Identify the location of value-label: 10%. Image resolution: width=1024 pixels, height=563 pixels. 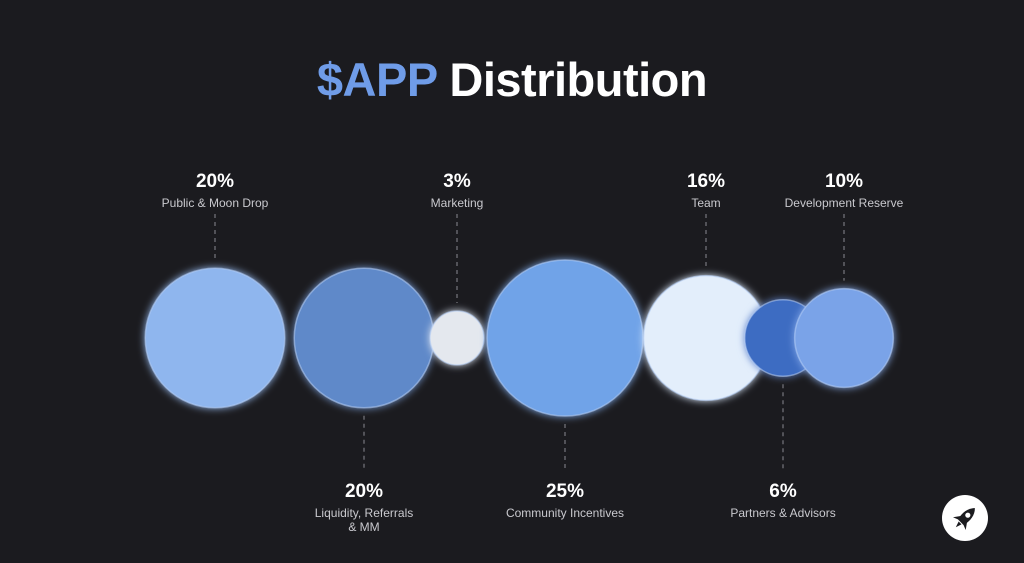
(844, 181).